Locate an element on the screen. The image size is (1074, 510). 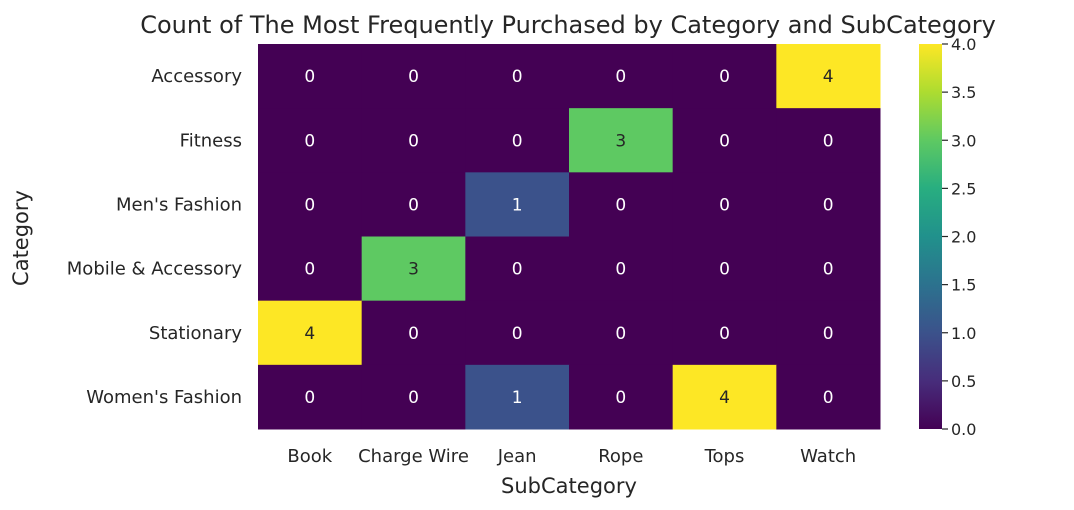
x-tick-label: Charge Wire is located at coordinates (413, 456).